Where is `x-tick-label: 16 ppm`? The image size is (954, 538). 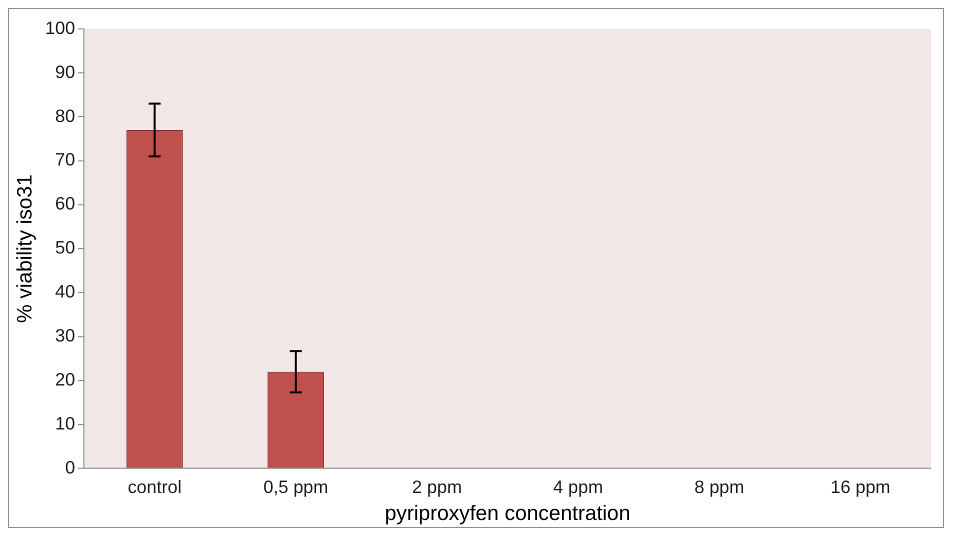 x-tick-label: 16 ppm is located at coordinates (860, 487).